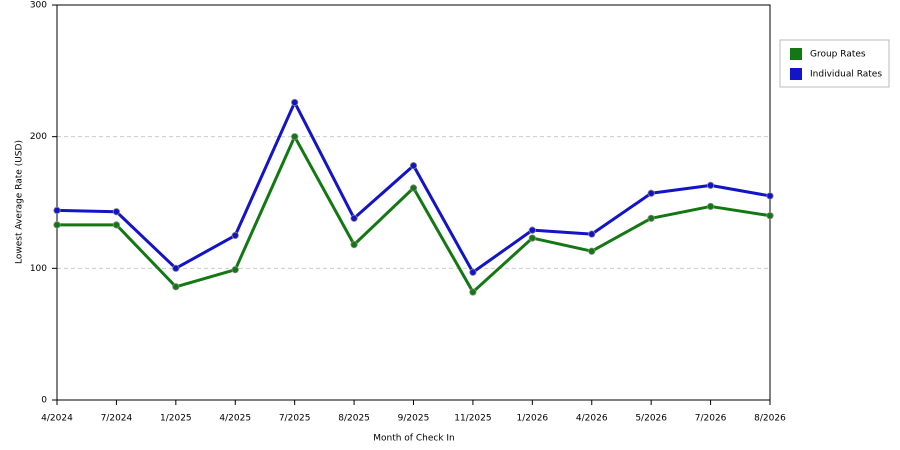 This screenshot has height=450, width=900. I want to click on y-axis-title: Lowest Average Rate (USD), so click(20, 202).